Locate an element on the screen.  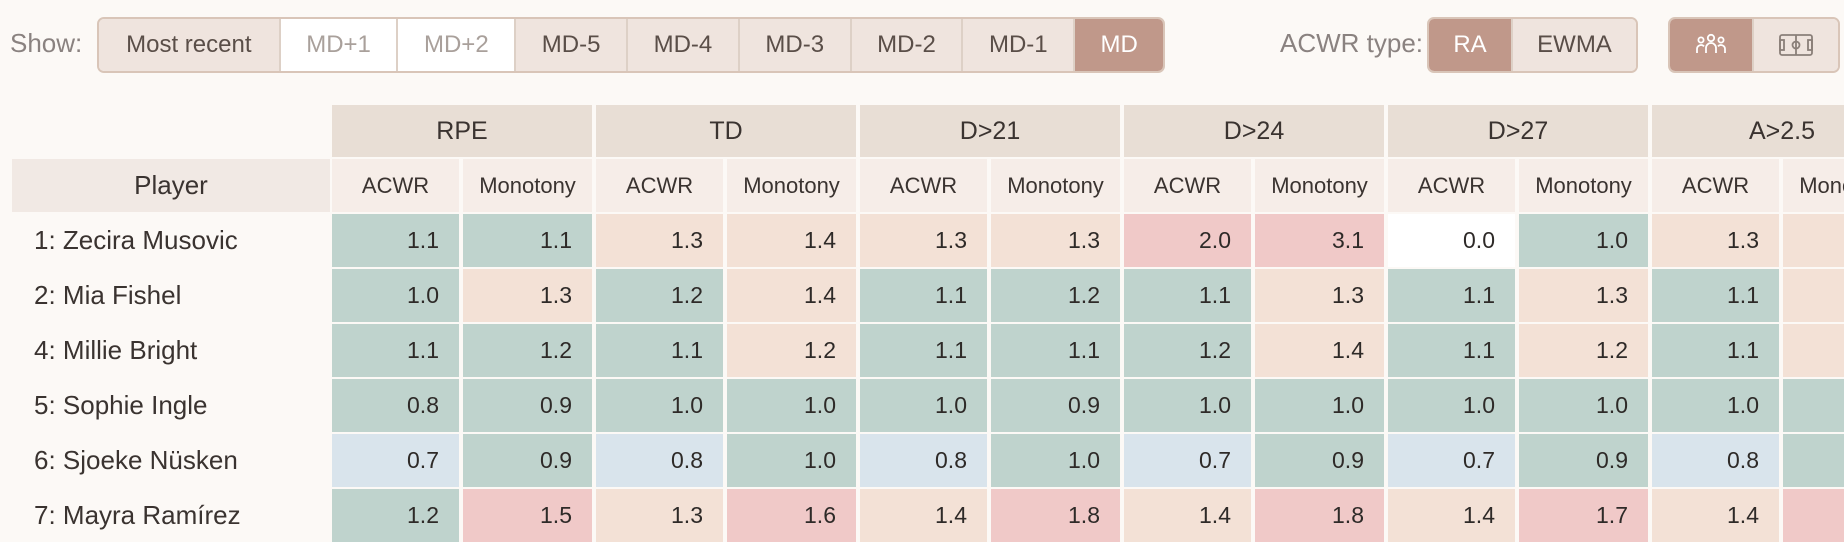
md-option-md-1: MD+1 is located at coordinates (337, 45).